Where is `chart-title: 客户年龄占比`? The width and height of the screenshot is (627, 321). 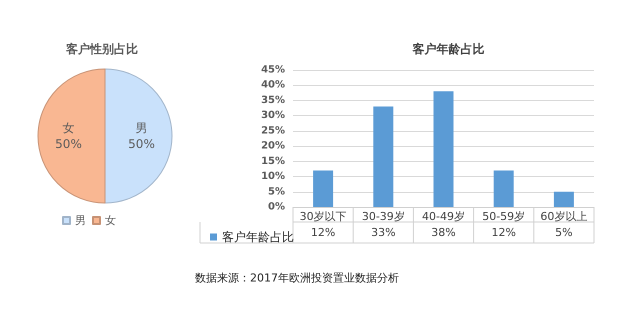 chart-title: 客户年龄占比 is located at coordinates (448, 49).